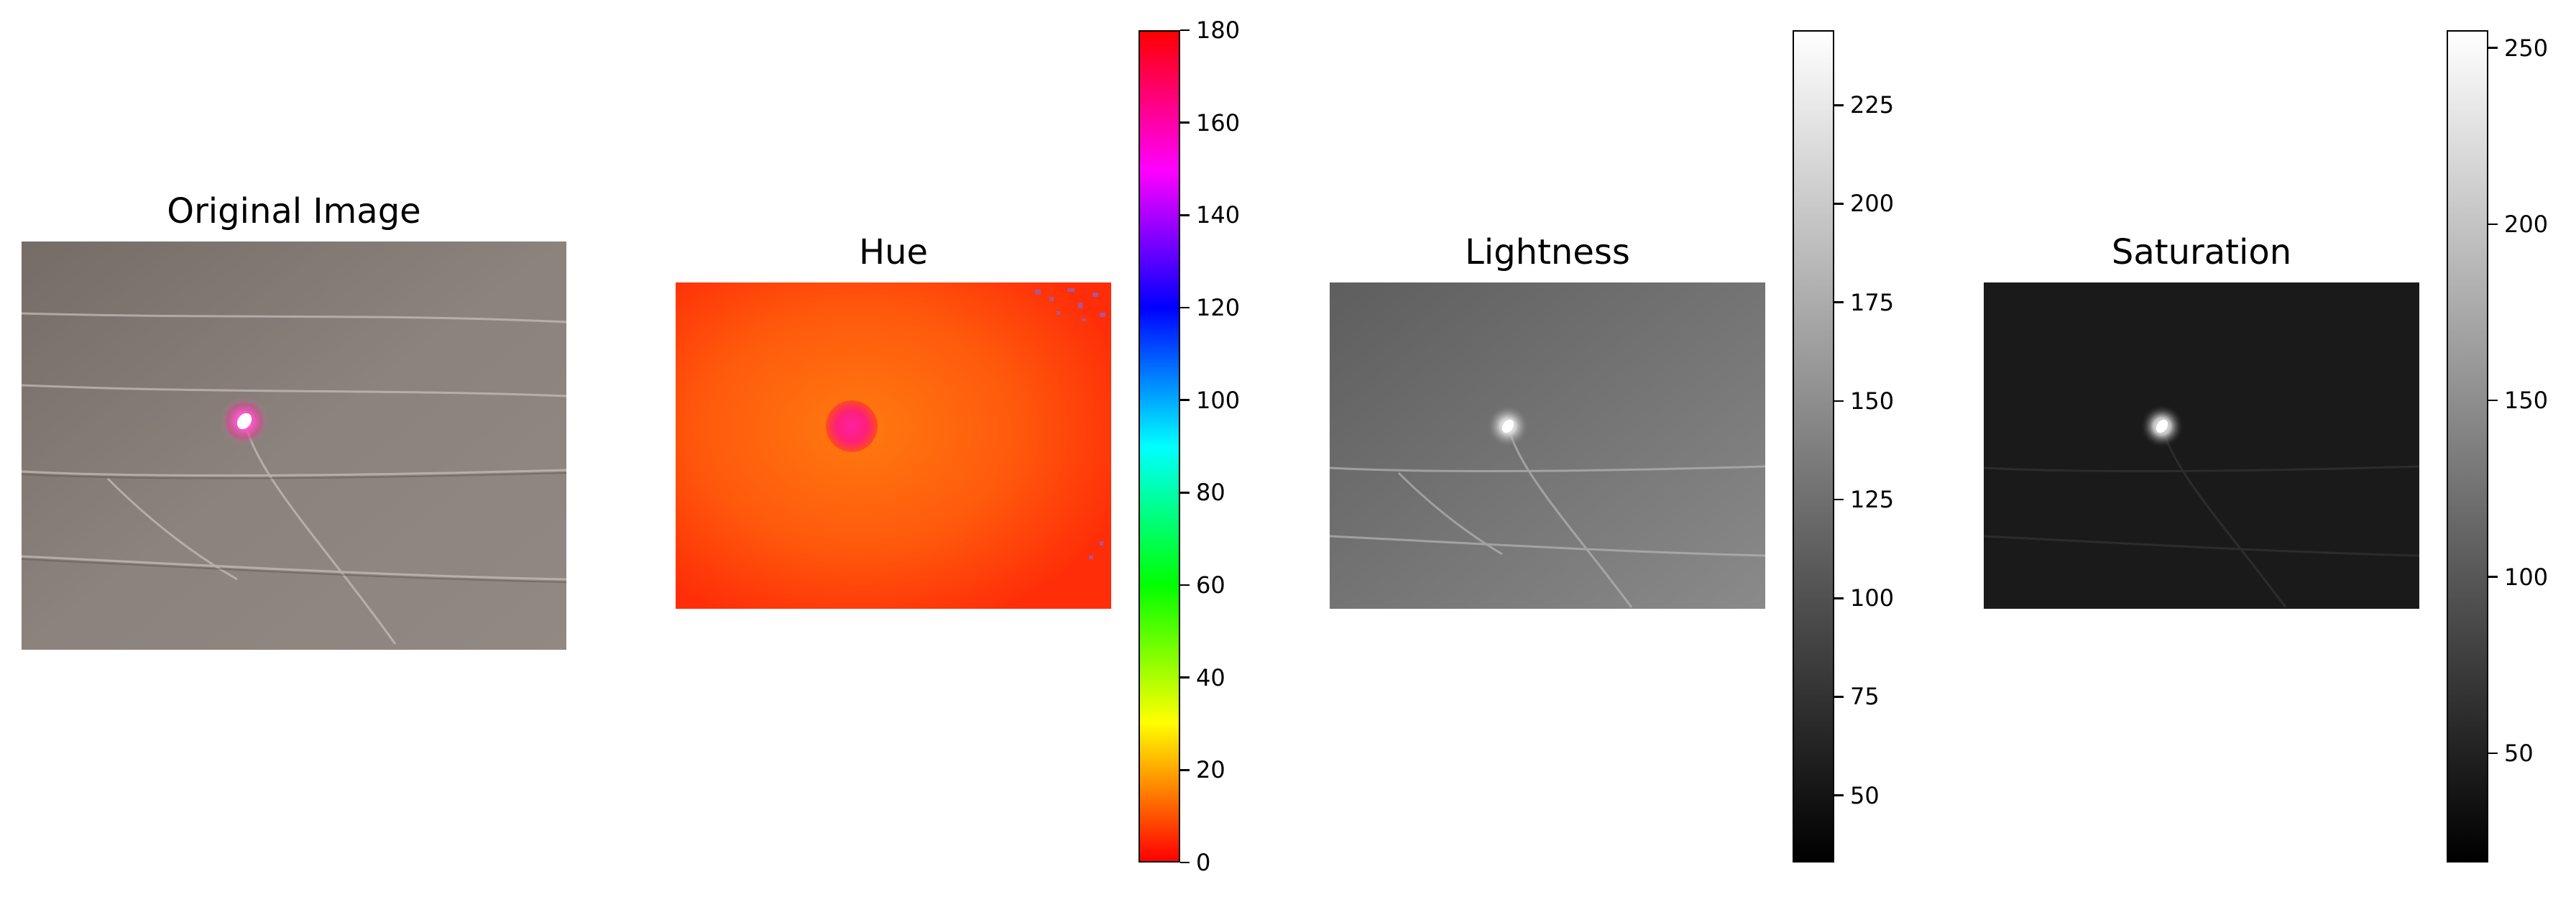 The image size is (2576, 897). Describe the element at coordinates (2526, 224) in the screenshot. I see `saturation-colorbar-tick-label: 200` at that location.